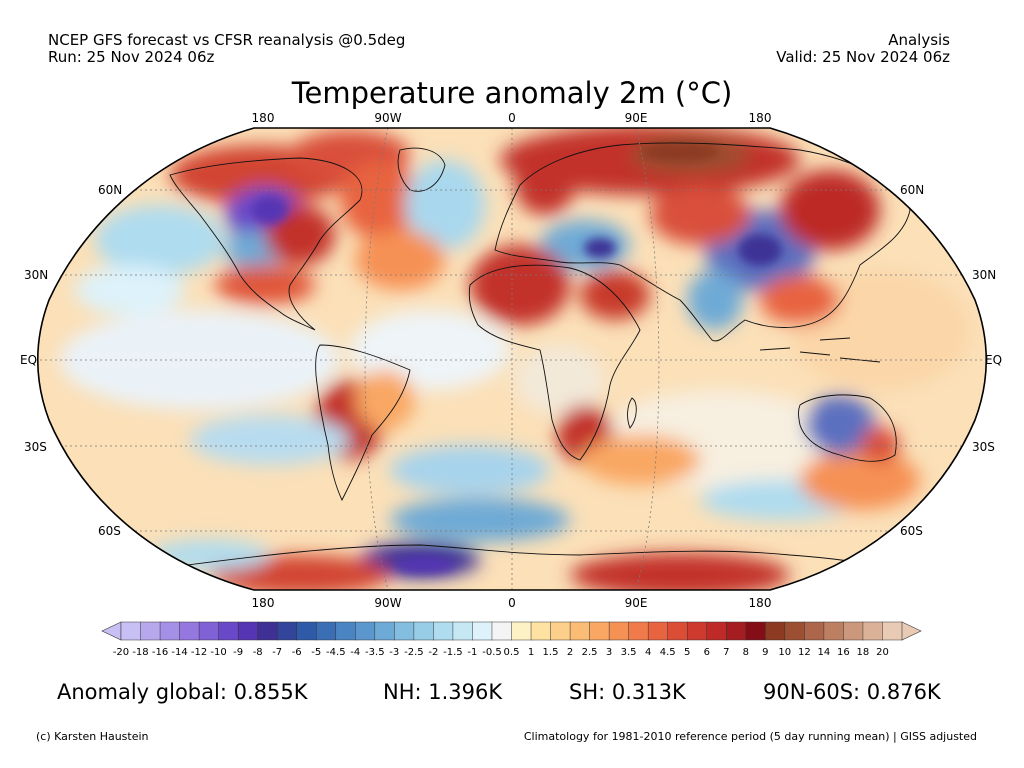  Describe the element at coordinates (472, 652) in the screenshot. I see `colorbar-tick-label: -1` at that location.